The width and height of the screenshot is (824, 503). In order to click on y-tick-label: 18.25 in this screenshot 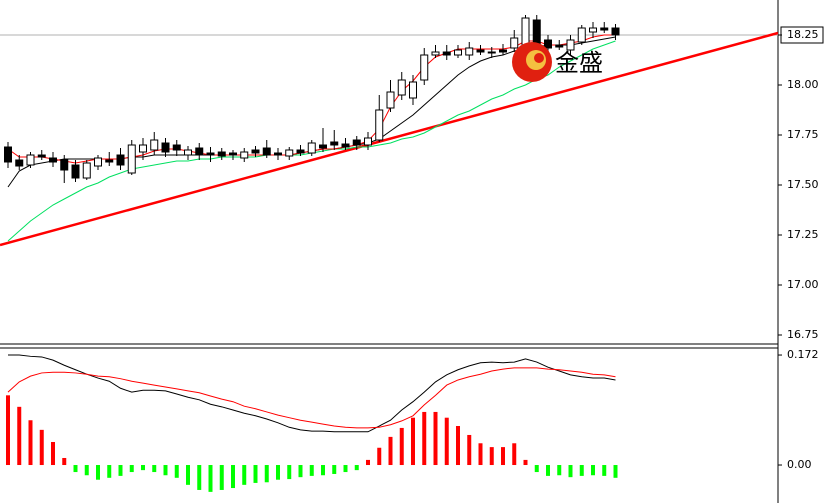, I will do `click(803, 34)`.